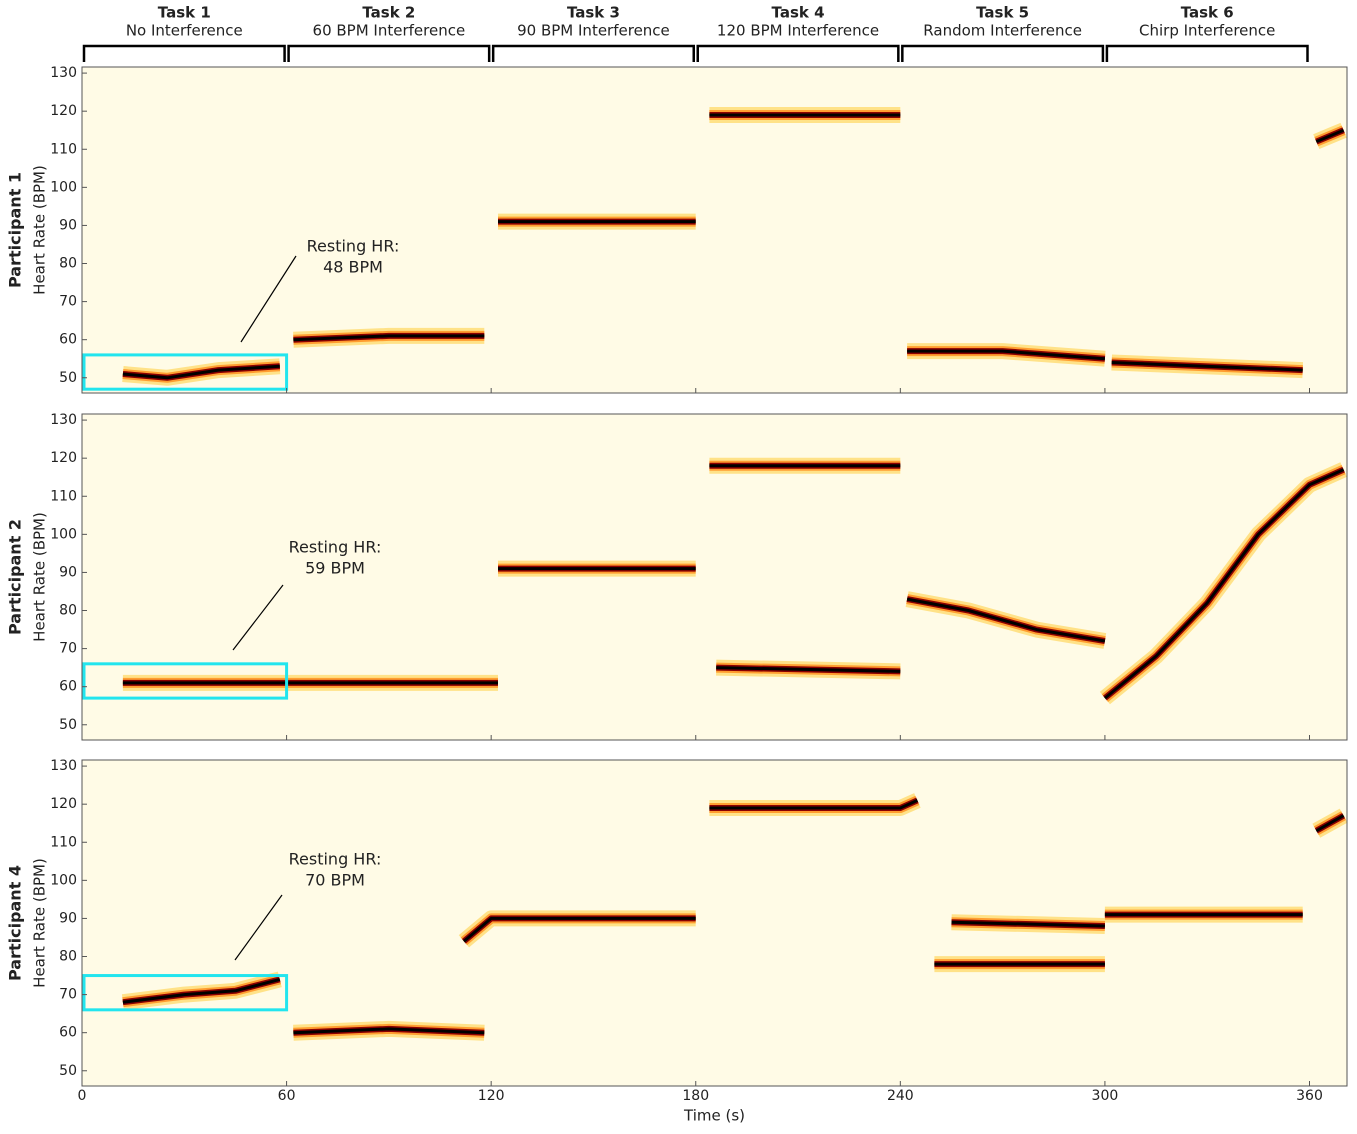  Describe the element at coordinates (491, 1096) in the screenshot. I see `x-tick-label: 120` at that location.